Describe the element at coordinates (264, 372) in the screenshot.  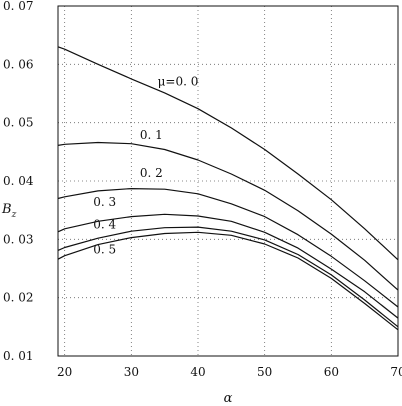
I see `x-tick-label: 50` at that location.